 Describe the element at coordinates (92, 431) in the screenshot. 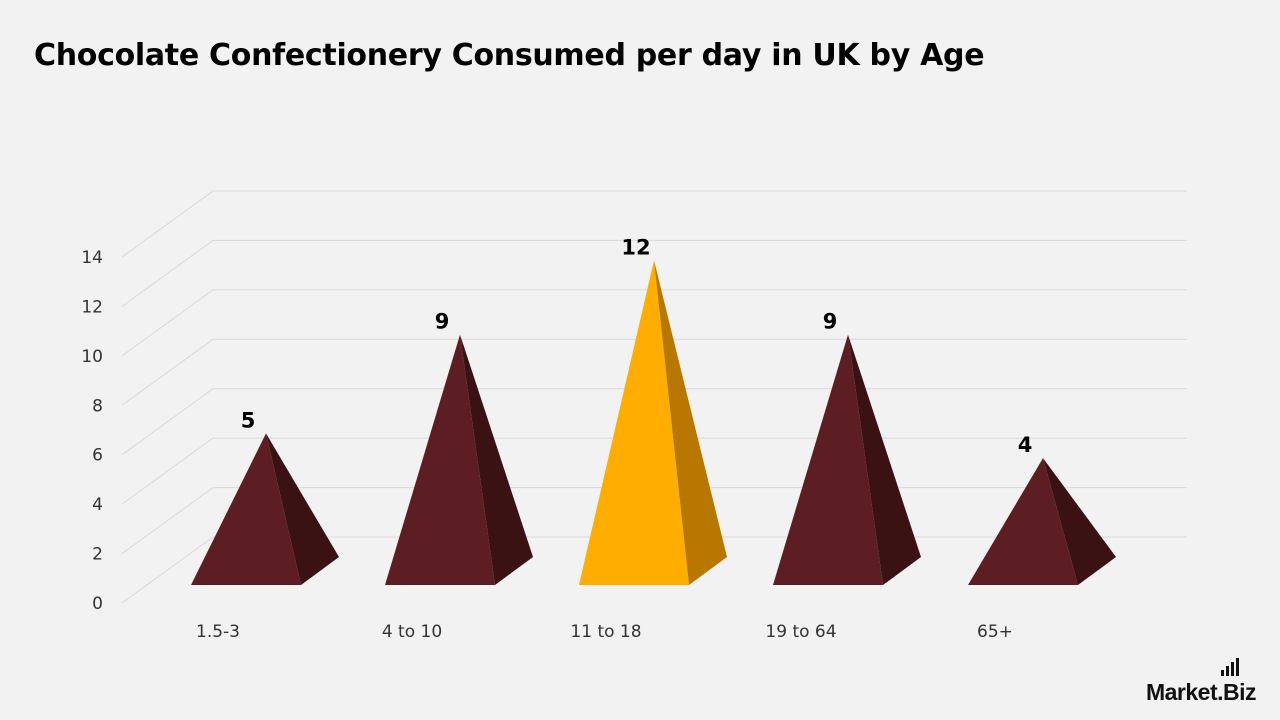

I see `y-axis-ticks: 0 2 4 6 8 10 12 14` at that location.